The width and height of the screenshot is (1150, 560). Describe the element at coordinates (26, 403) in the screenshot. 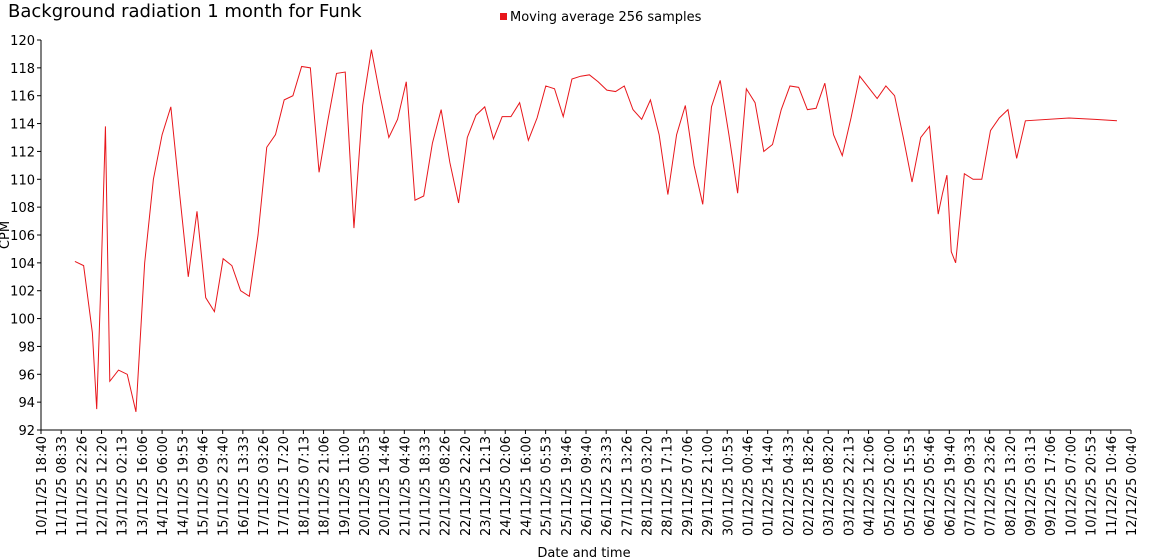

I see `y-tick-label: 94` at that location.